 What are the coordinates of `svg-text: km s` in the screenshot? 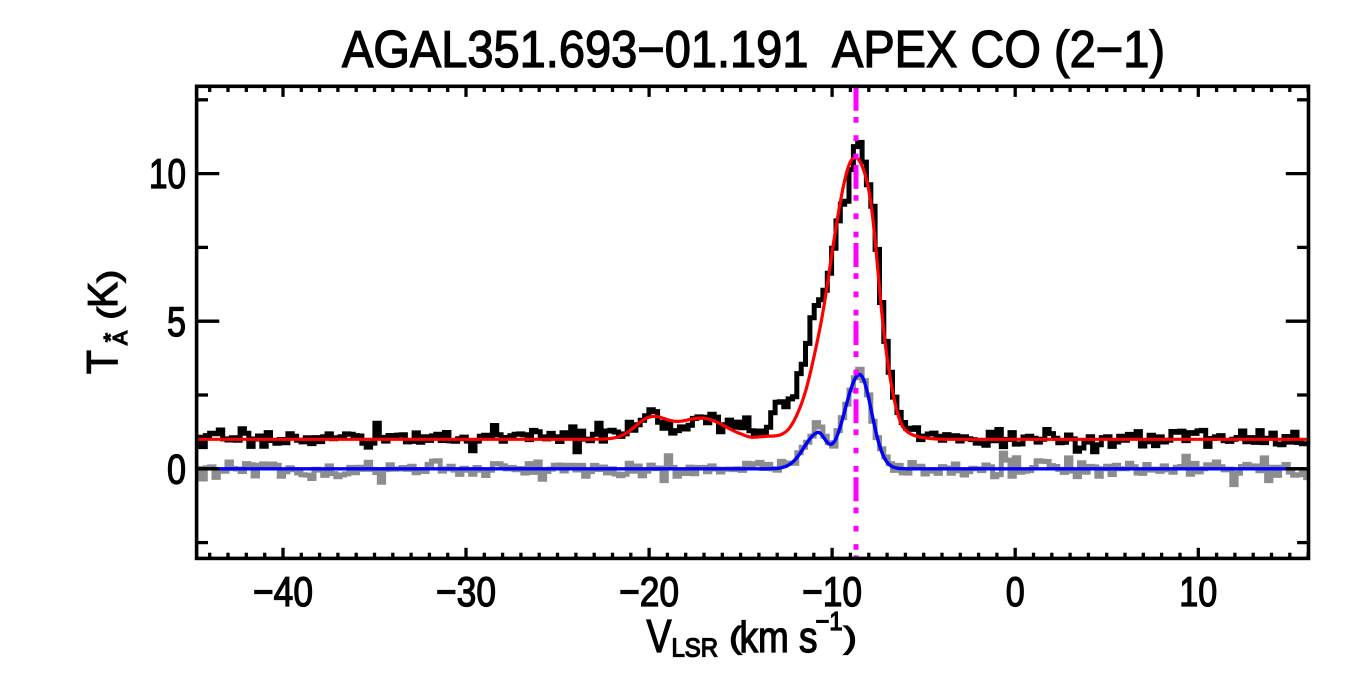 It's located at (779, 637).